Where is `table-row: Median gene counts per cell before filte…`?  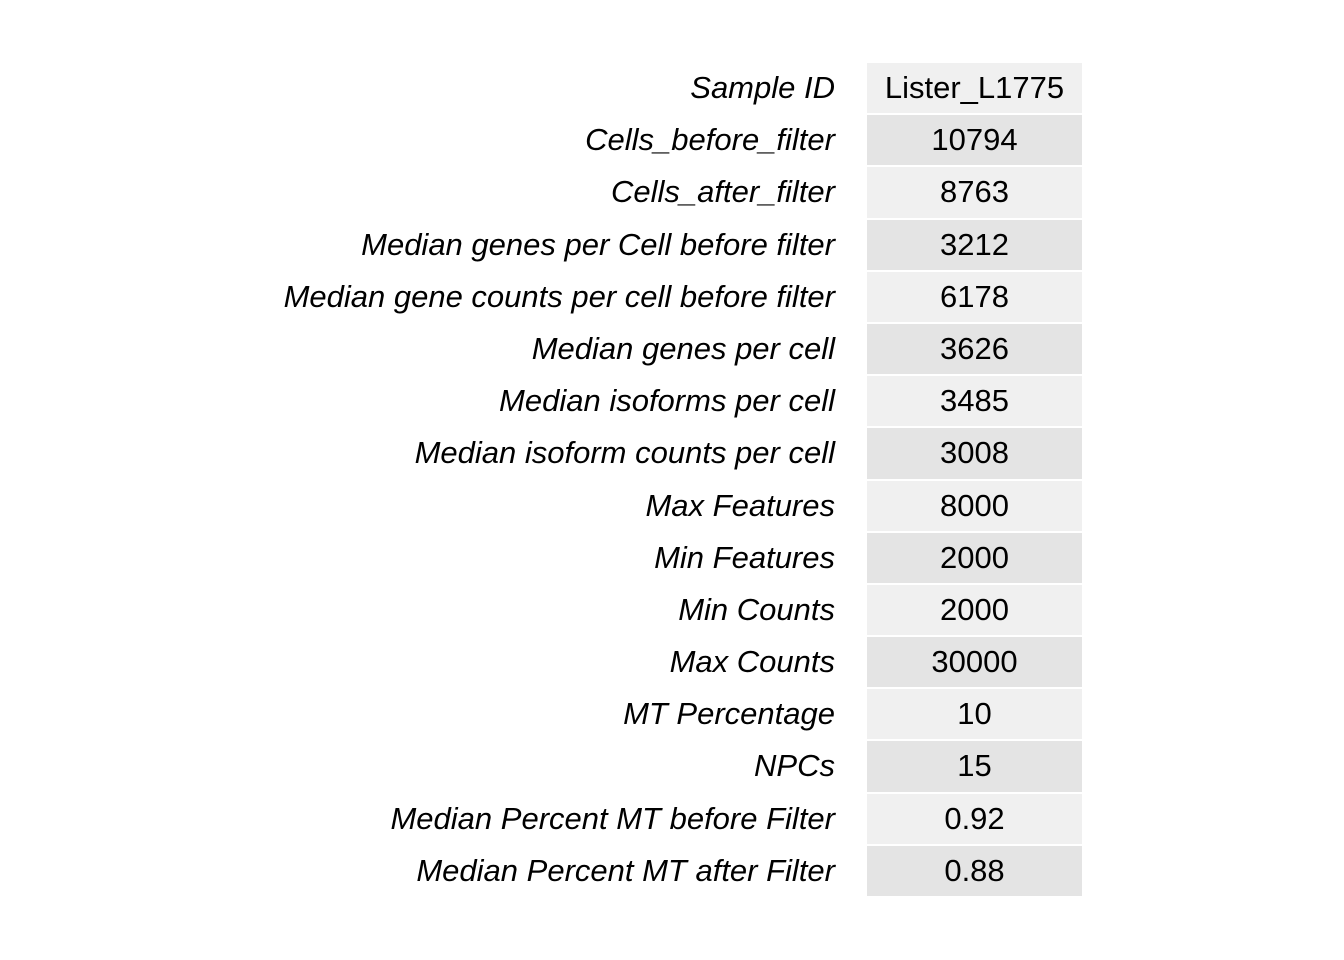
table-row: Median gene counts per cell before filte… is located at coordinates (672, 297).